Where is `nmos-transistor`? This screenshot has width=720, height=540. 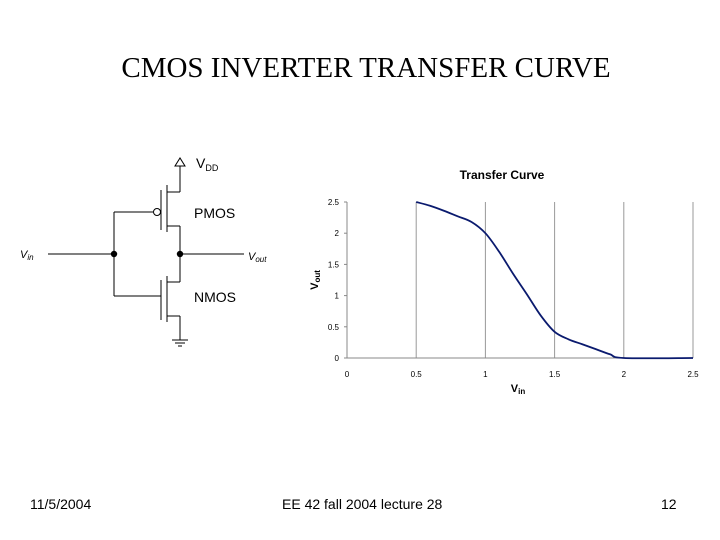 nmos-transistor is located at coordinates (147, 297).